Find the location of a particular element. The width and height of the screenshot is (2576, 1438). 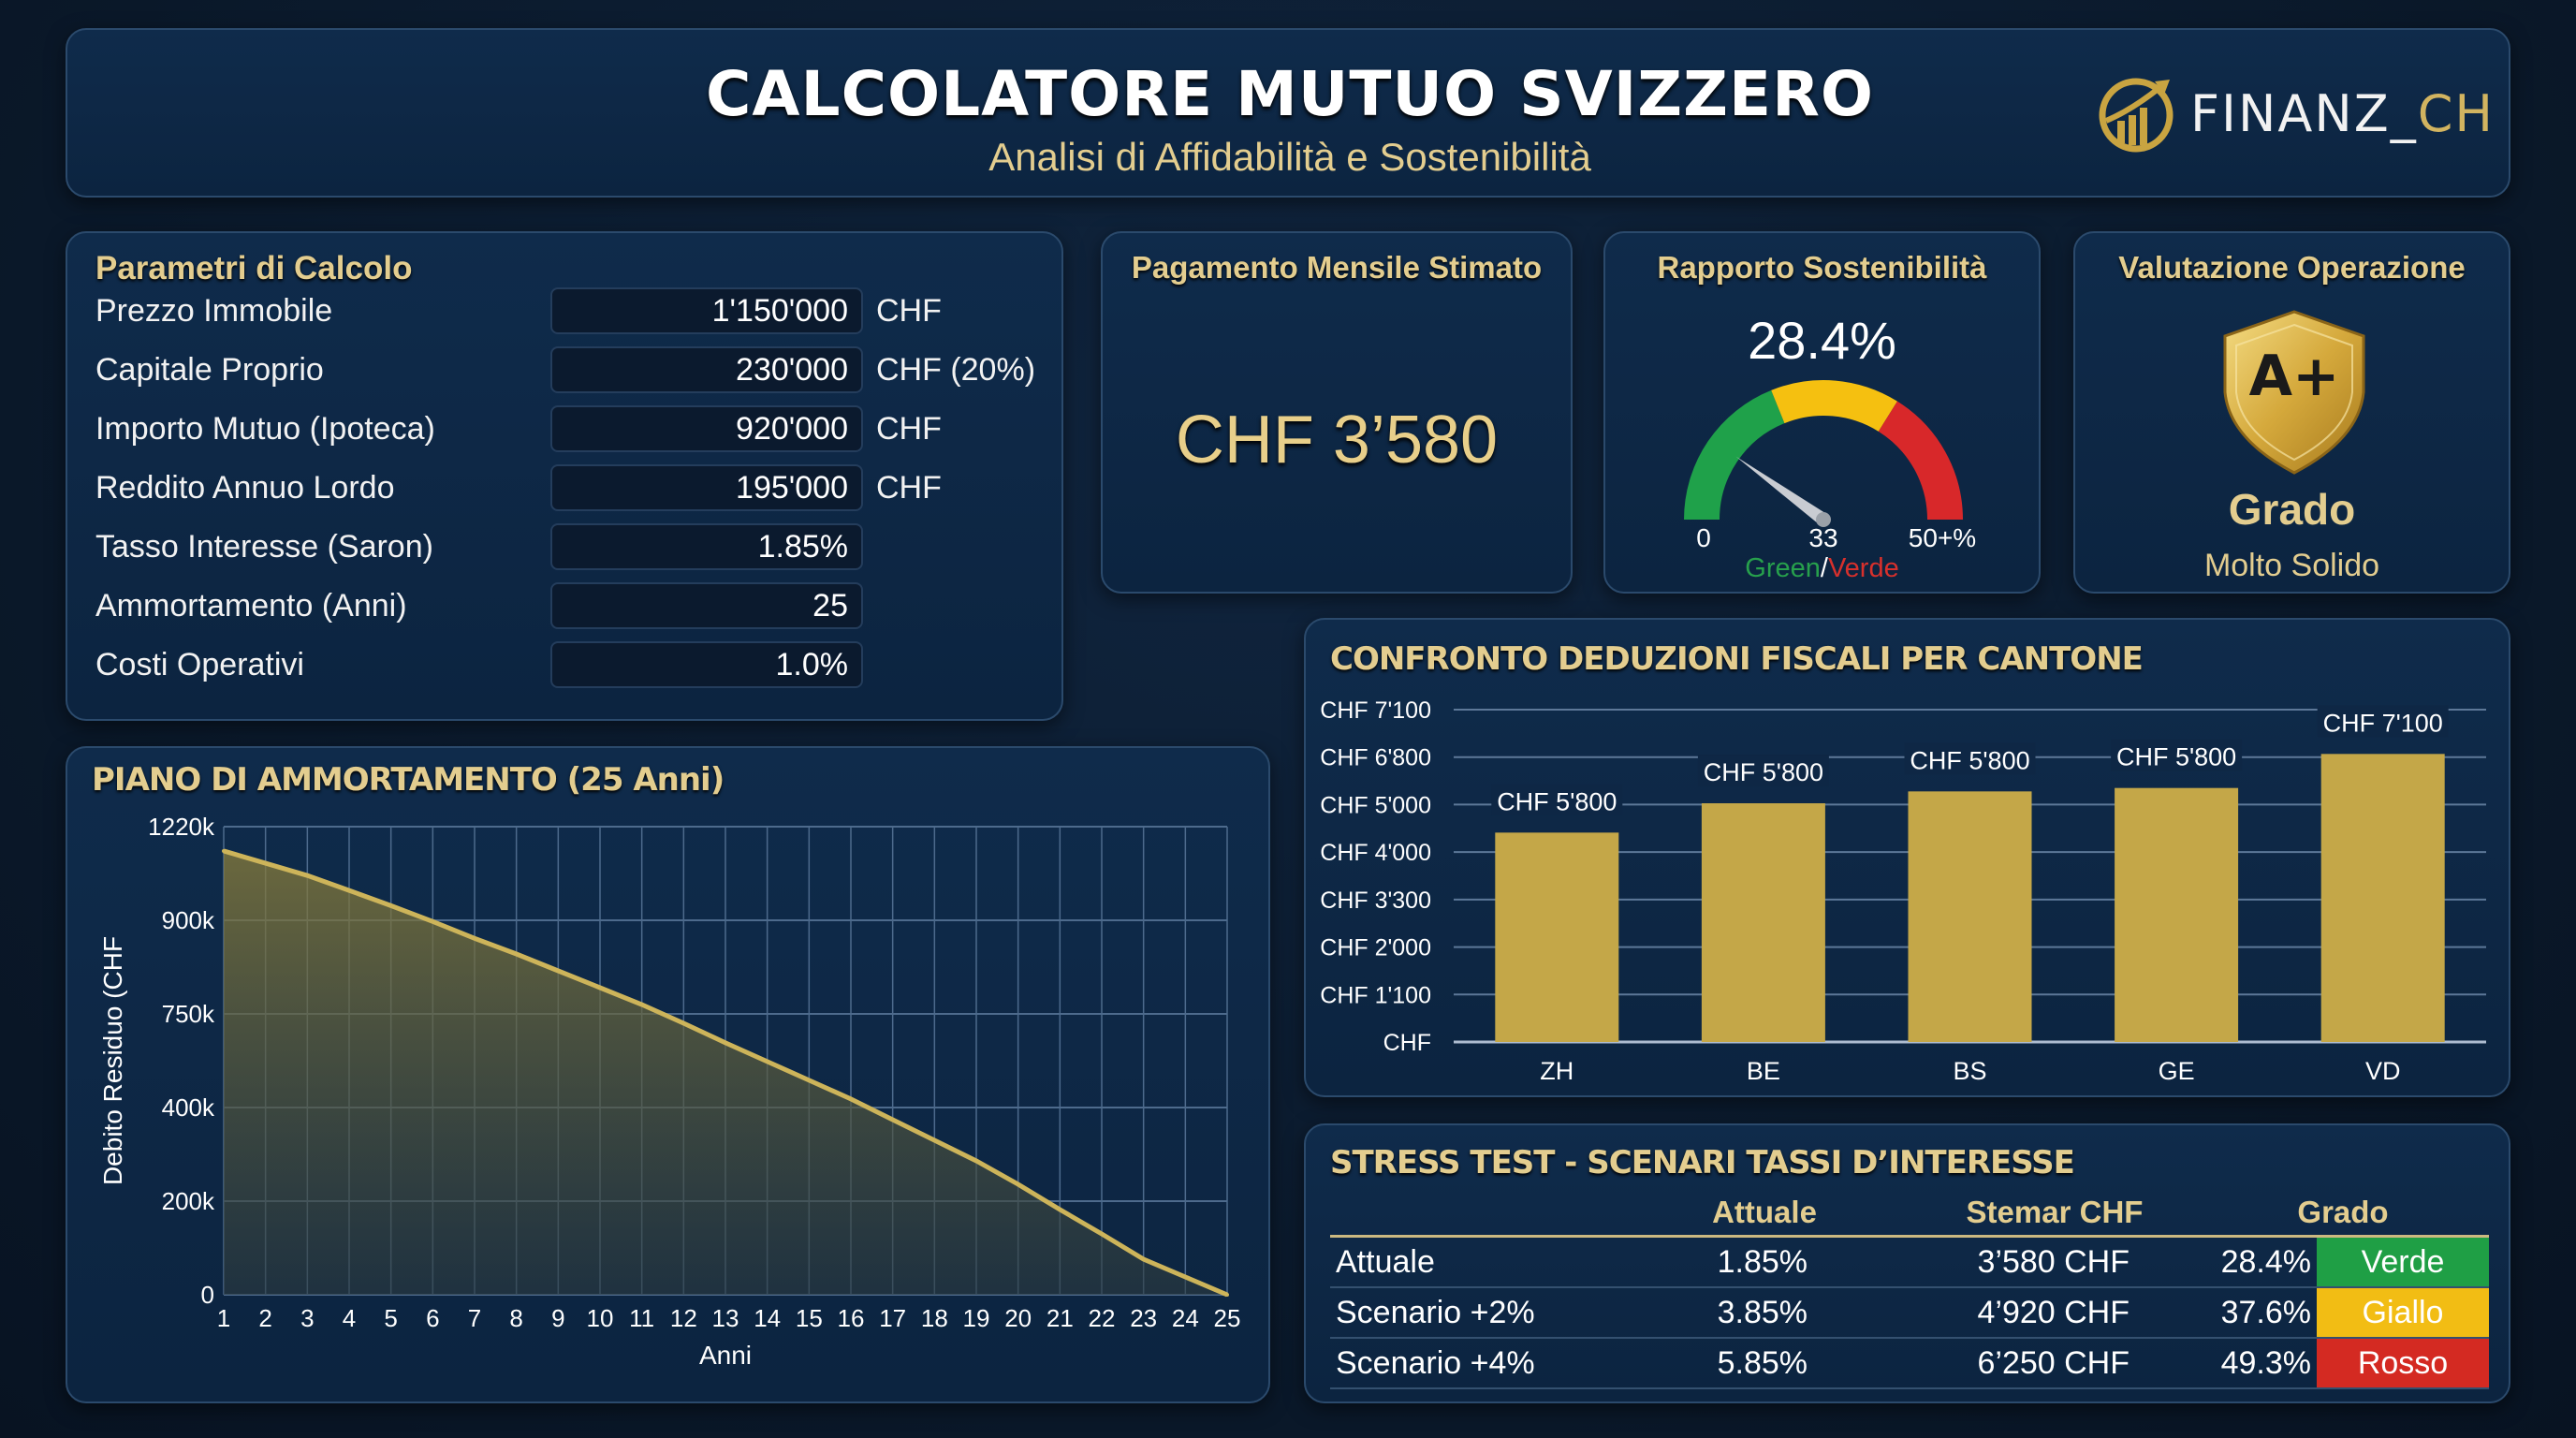

brand-logo: FINANZ_CH is located at coordinates (2295, 113).